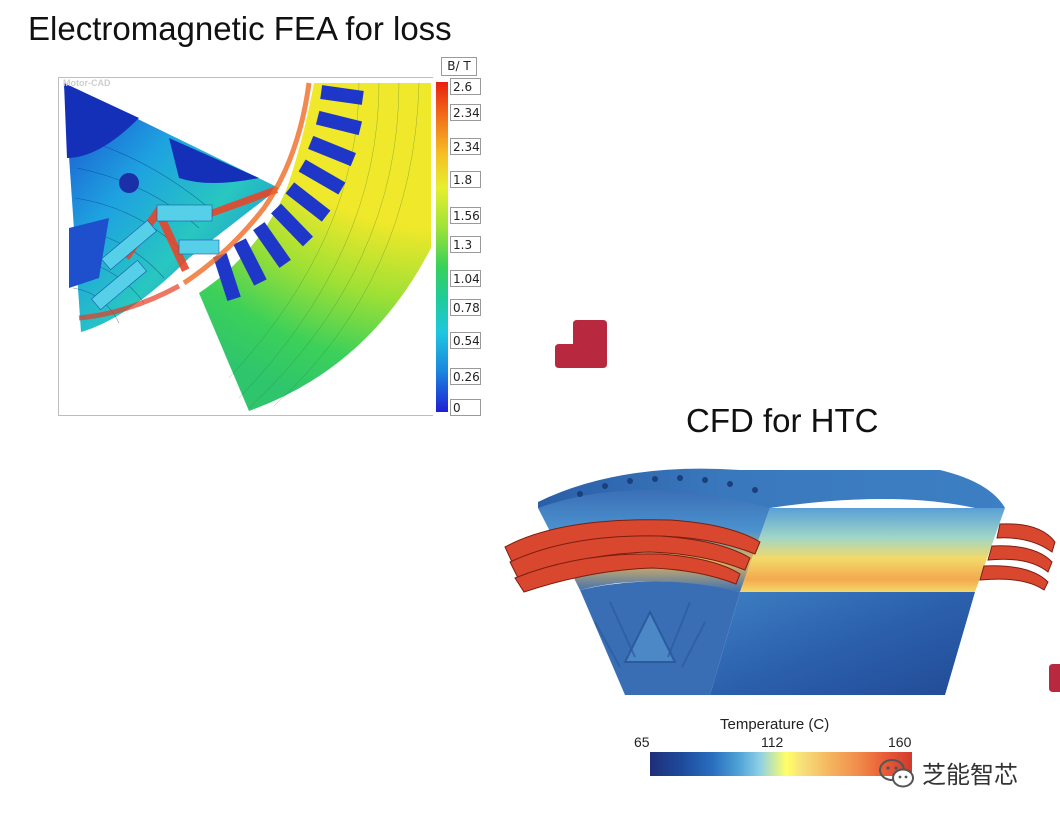 Image resolution: width=1060 pixels, height=818 pixels. Describe the element at coordinates (465, 179) in the screenshot. I see `fea-tick-label: 1.8` at that location.